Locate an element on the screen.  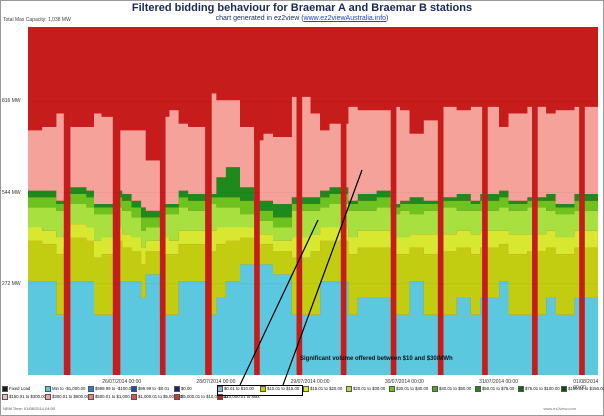
y-tick-label-1: 544 MW is located at coordinates (11, 192).